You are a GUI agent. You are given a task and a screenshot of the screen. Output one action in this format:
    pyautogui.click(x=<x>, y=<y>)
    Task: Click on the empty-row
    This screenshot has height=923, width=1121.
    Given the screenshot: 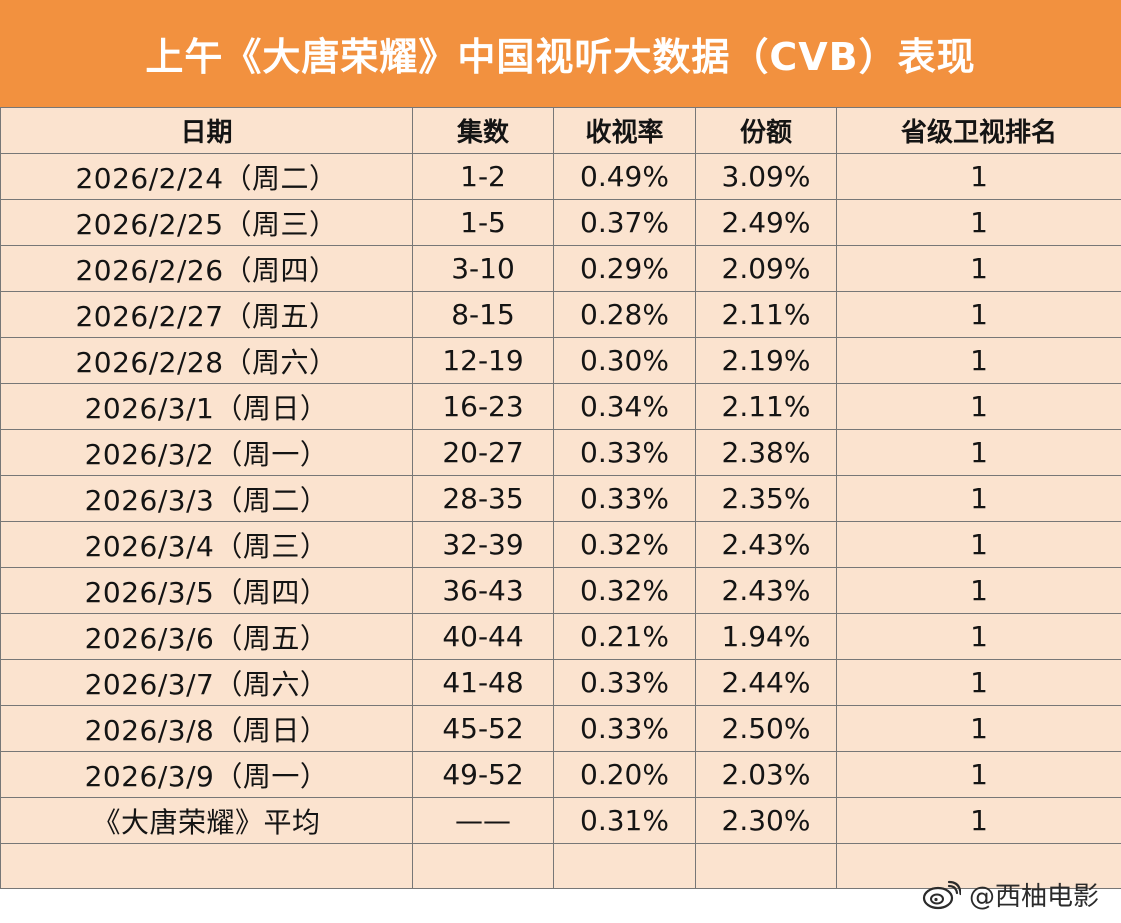 What is the action you would take?
    pyautogui.click(x=560, y=866)
    